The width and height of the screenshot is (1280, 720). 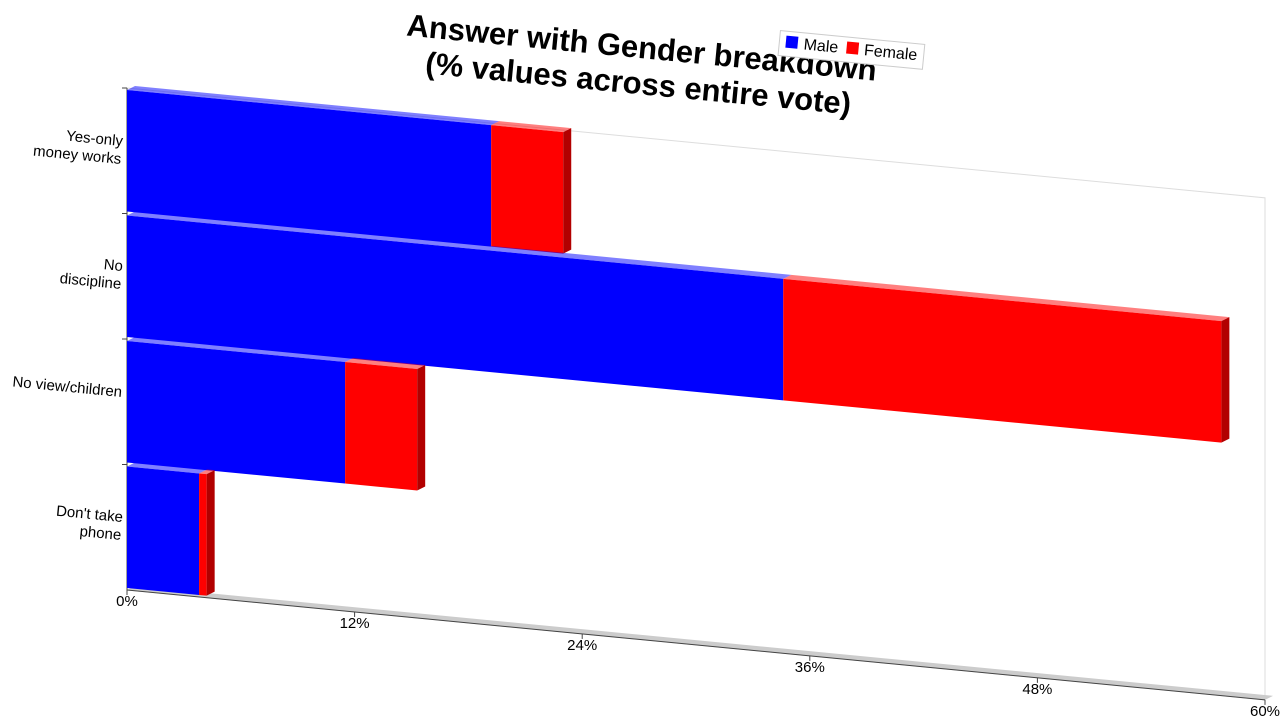 What do you see at coordinates (127, 601) in the screenshot?
I see `x-tick-label: 0%` at bounding box center [127, 601].